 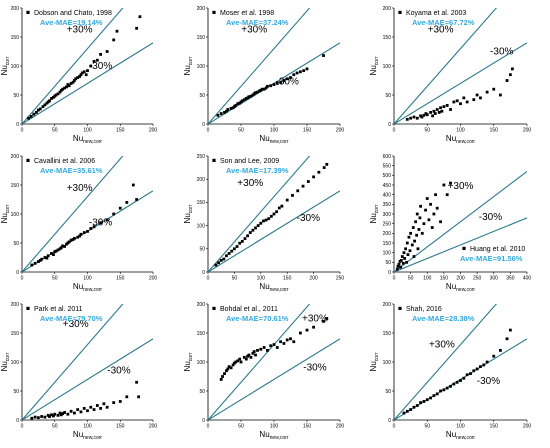 What do you see at coordinates (387, 157) in the screenshot?
I see `y-tick-label: 600` at bounding box center [387, 157].